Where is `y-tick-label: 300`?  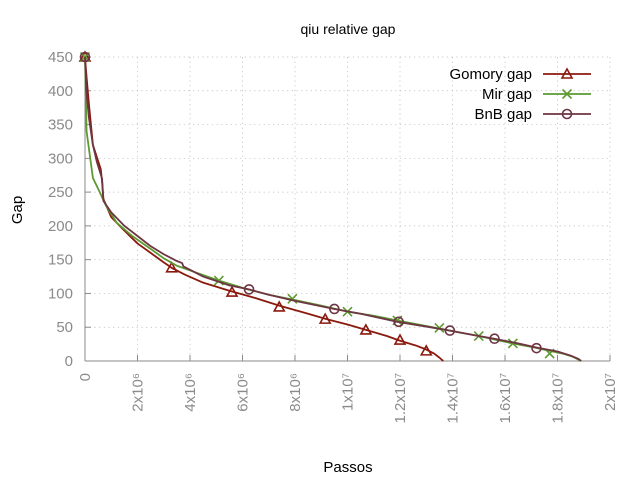
y-tick-label: 300 is located at coordinates (60, 158).